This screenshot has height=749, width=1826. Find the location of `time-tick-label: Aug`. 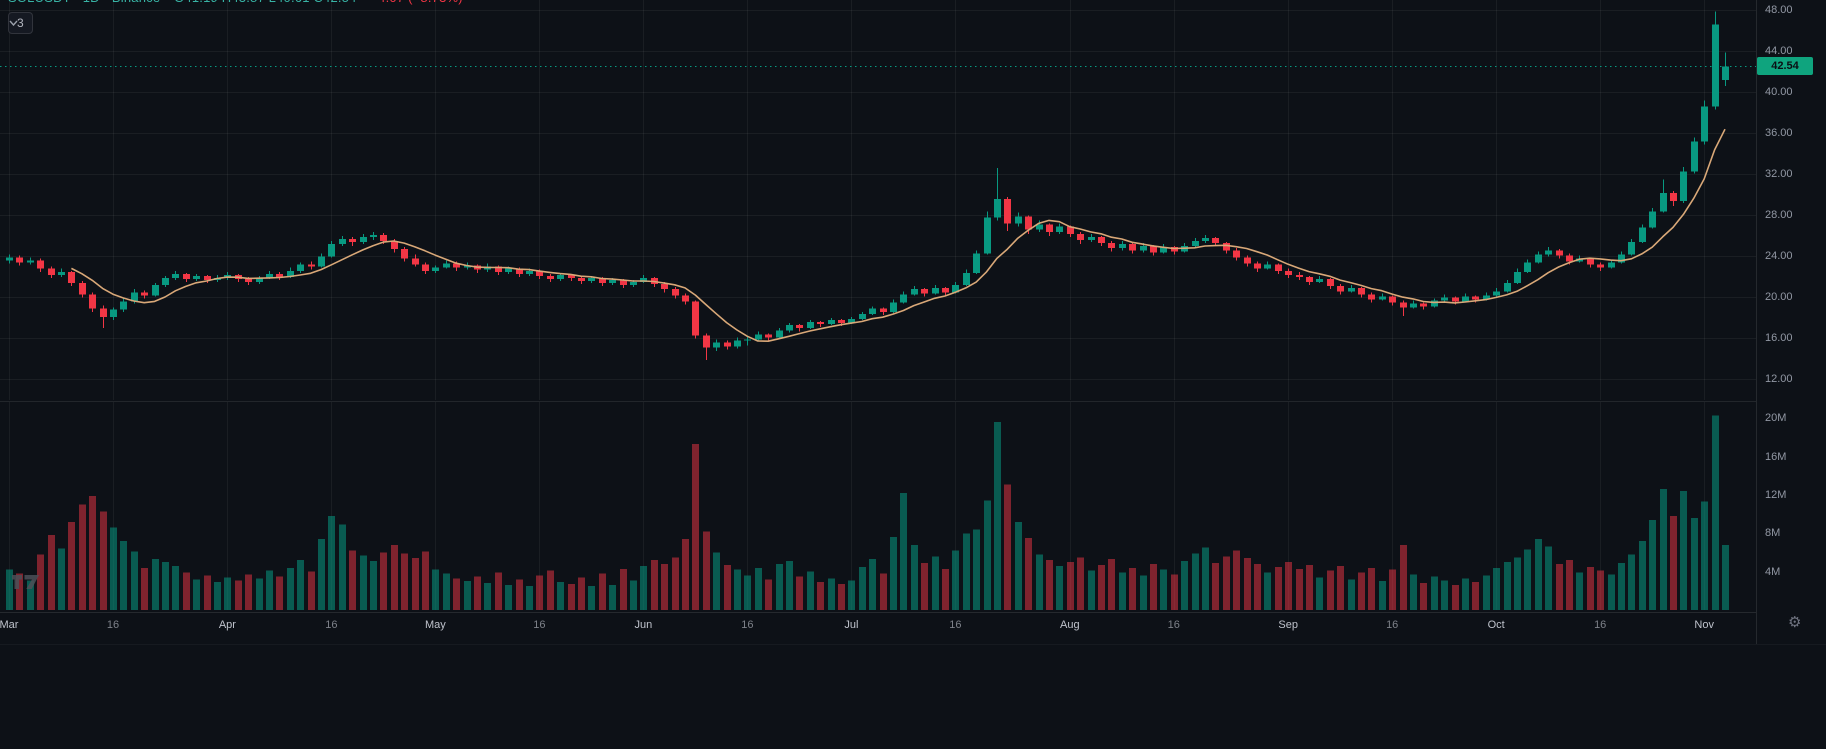

time-tick-label: Aug is located at coordinates (1070, 625).